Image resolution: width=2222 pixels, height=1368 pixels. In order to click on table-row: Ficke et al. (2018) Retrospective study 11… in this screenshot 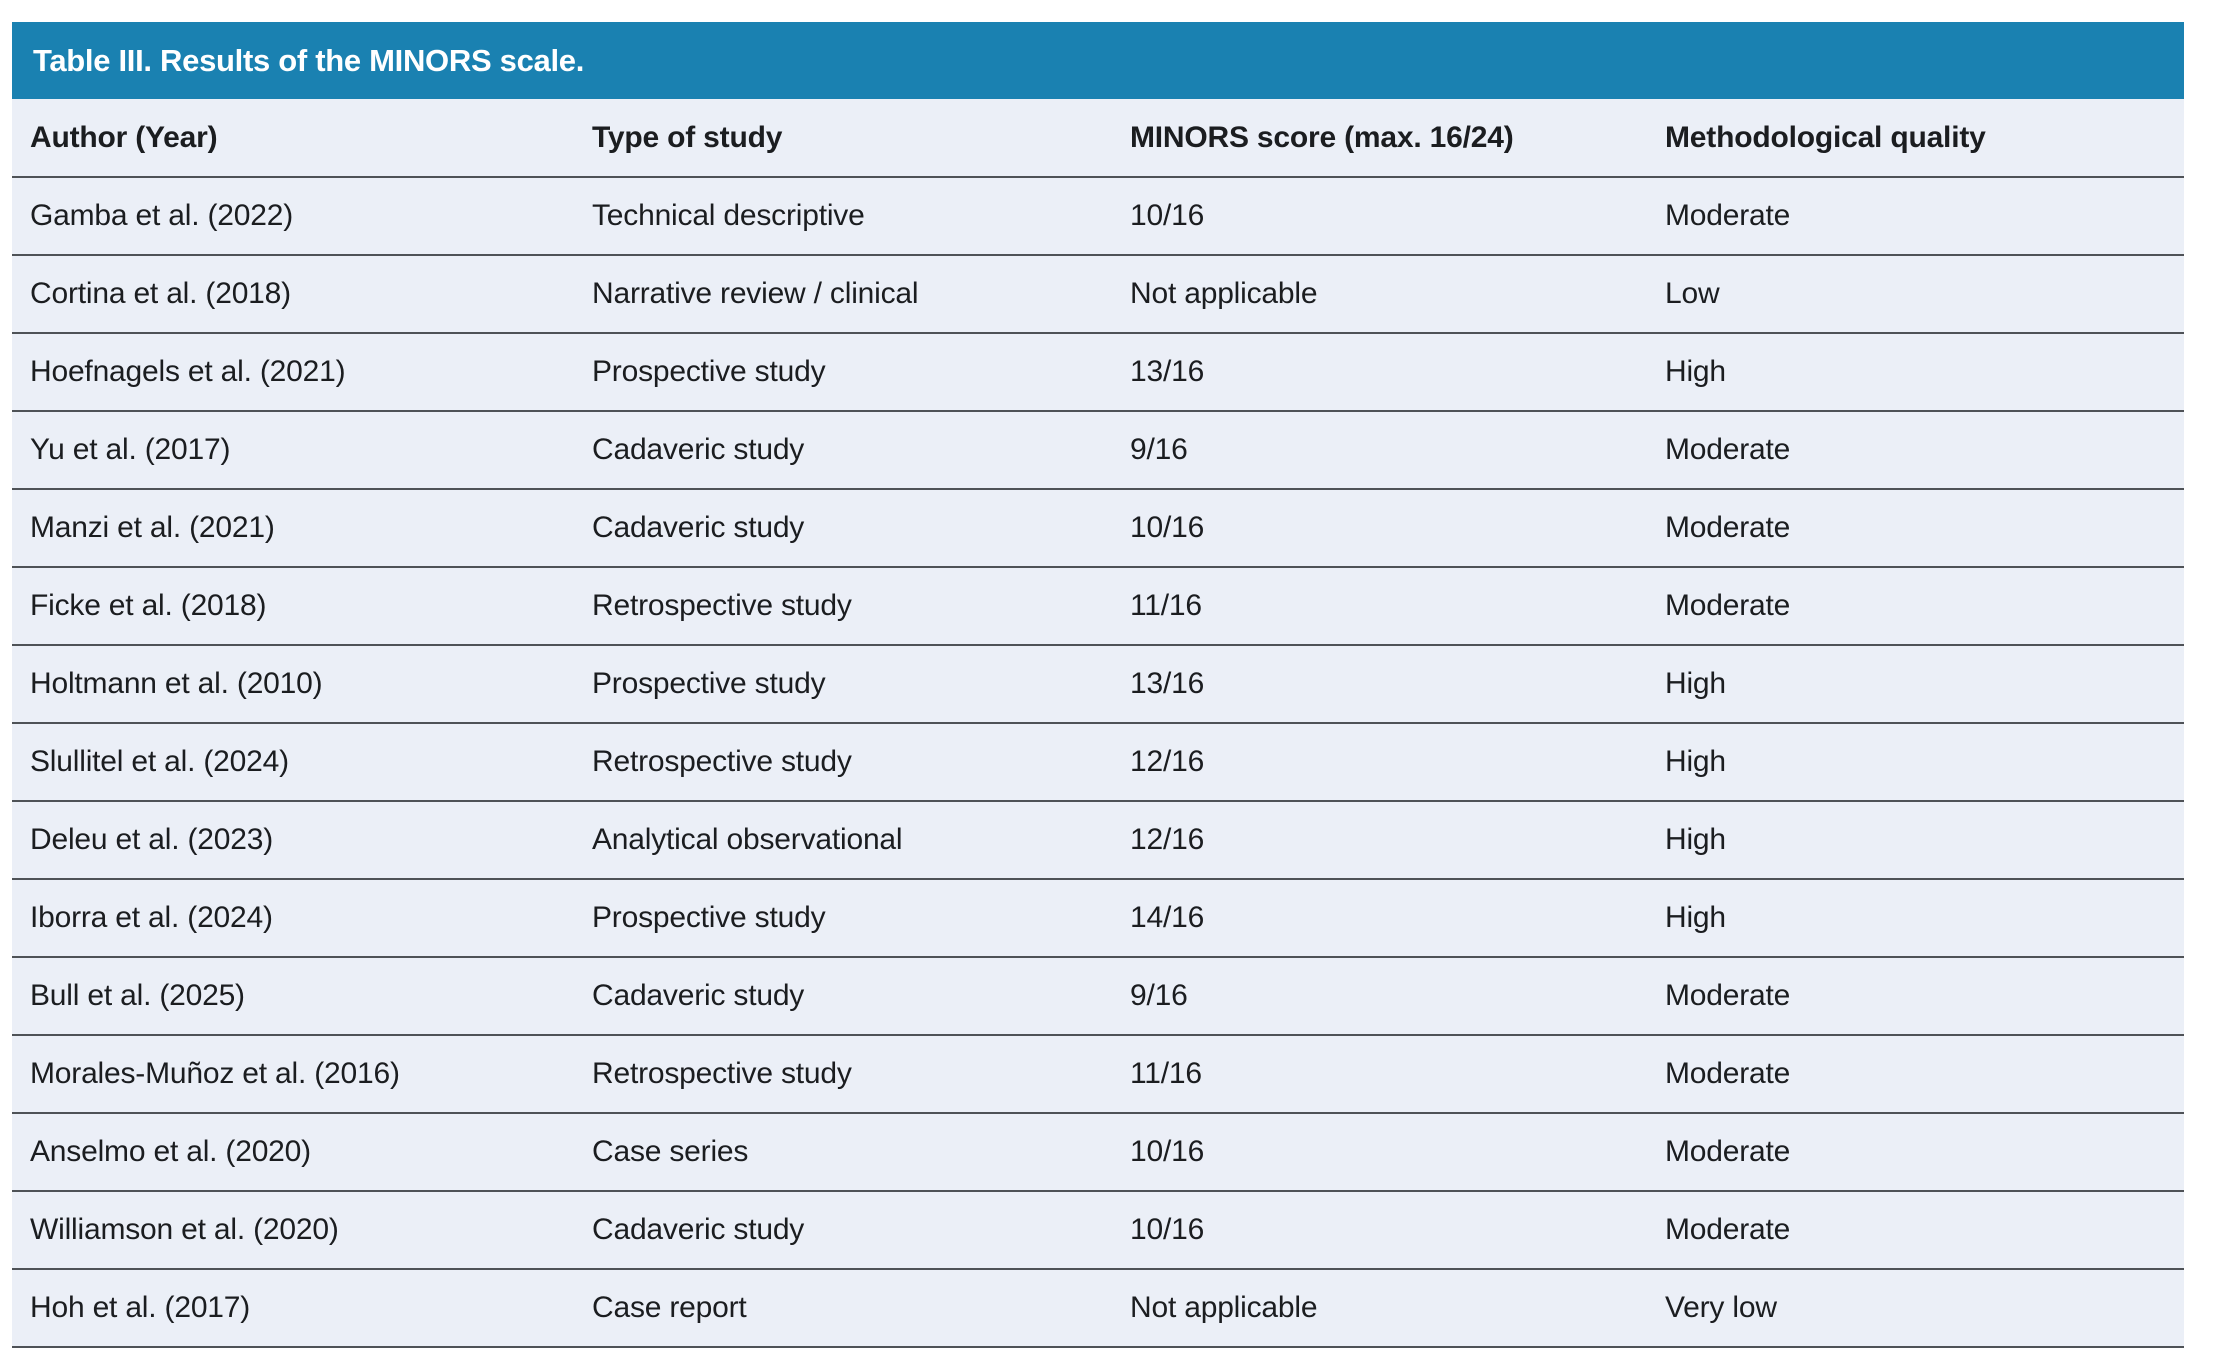, I will do `click(1098, 606)`.